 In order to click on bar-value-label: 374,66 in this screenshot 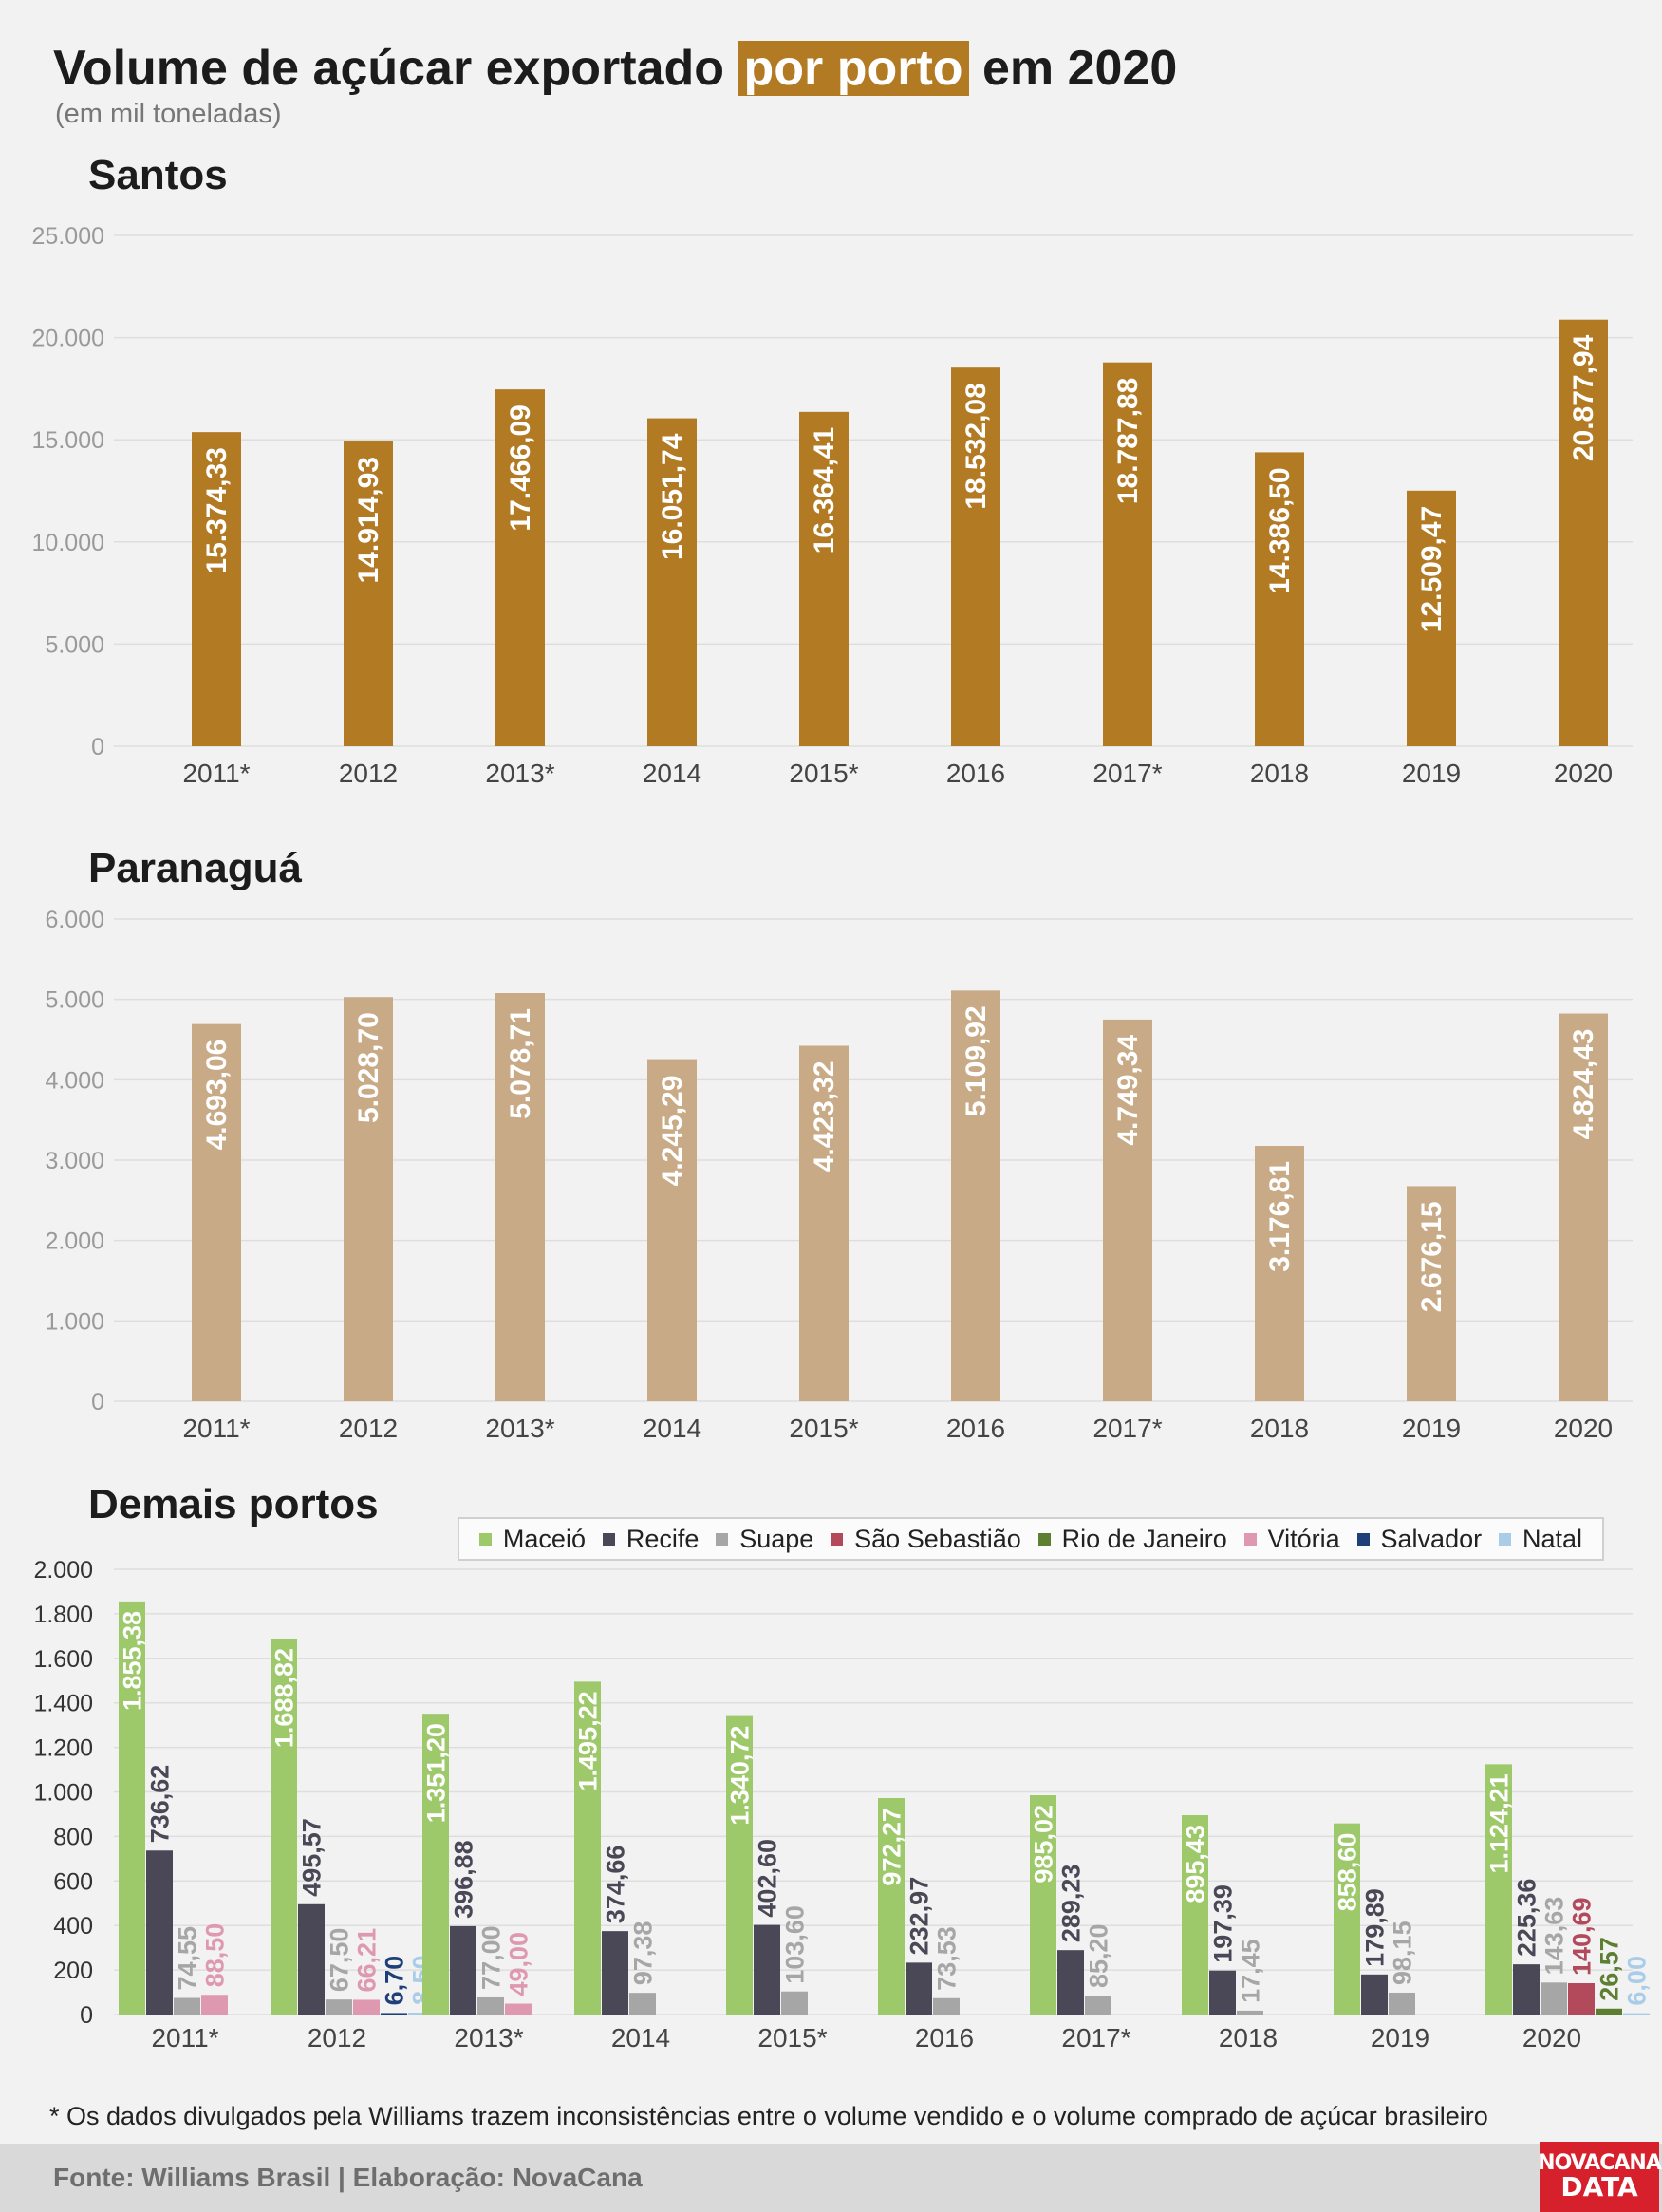, I will do `click(616, 1885)`.